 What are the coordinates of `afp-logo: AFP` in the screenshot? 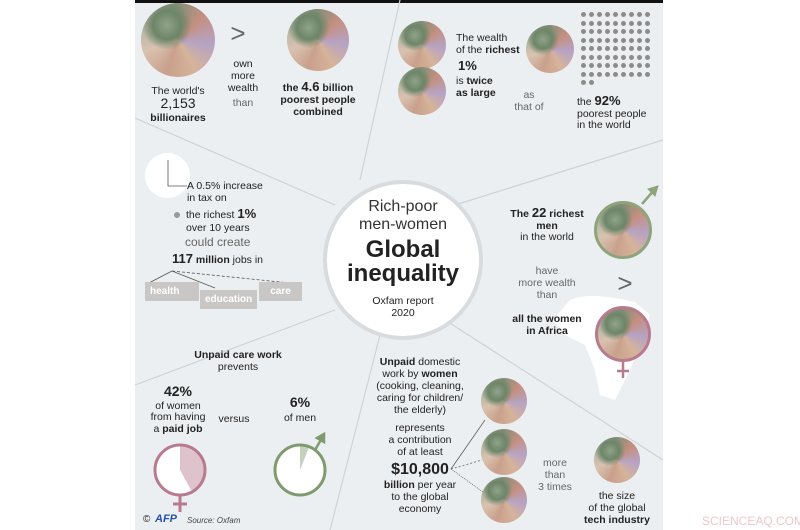 It's located at (166, 519).